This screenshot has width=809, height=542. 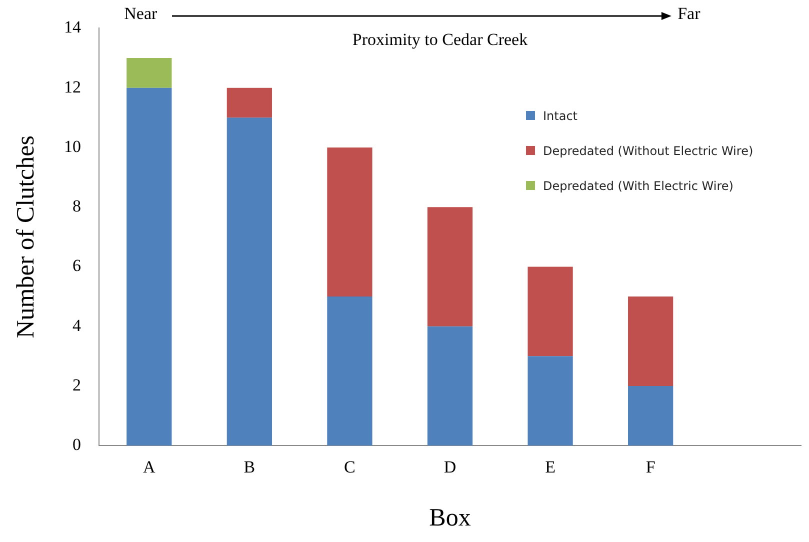 What do you see at coordinates (76, 266) in the screenshot?
I see `y-tick-label: 6` at bounding box center [76, 266].